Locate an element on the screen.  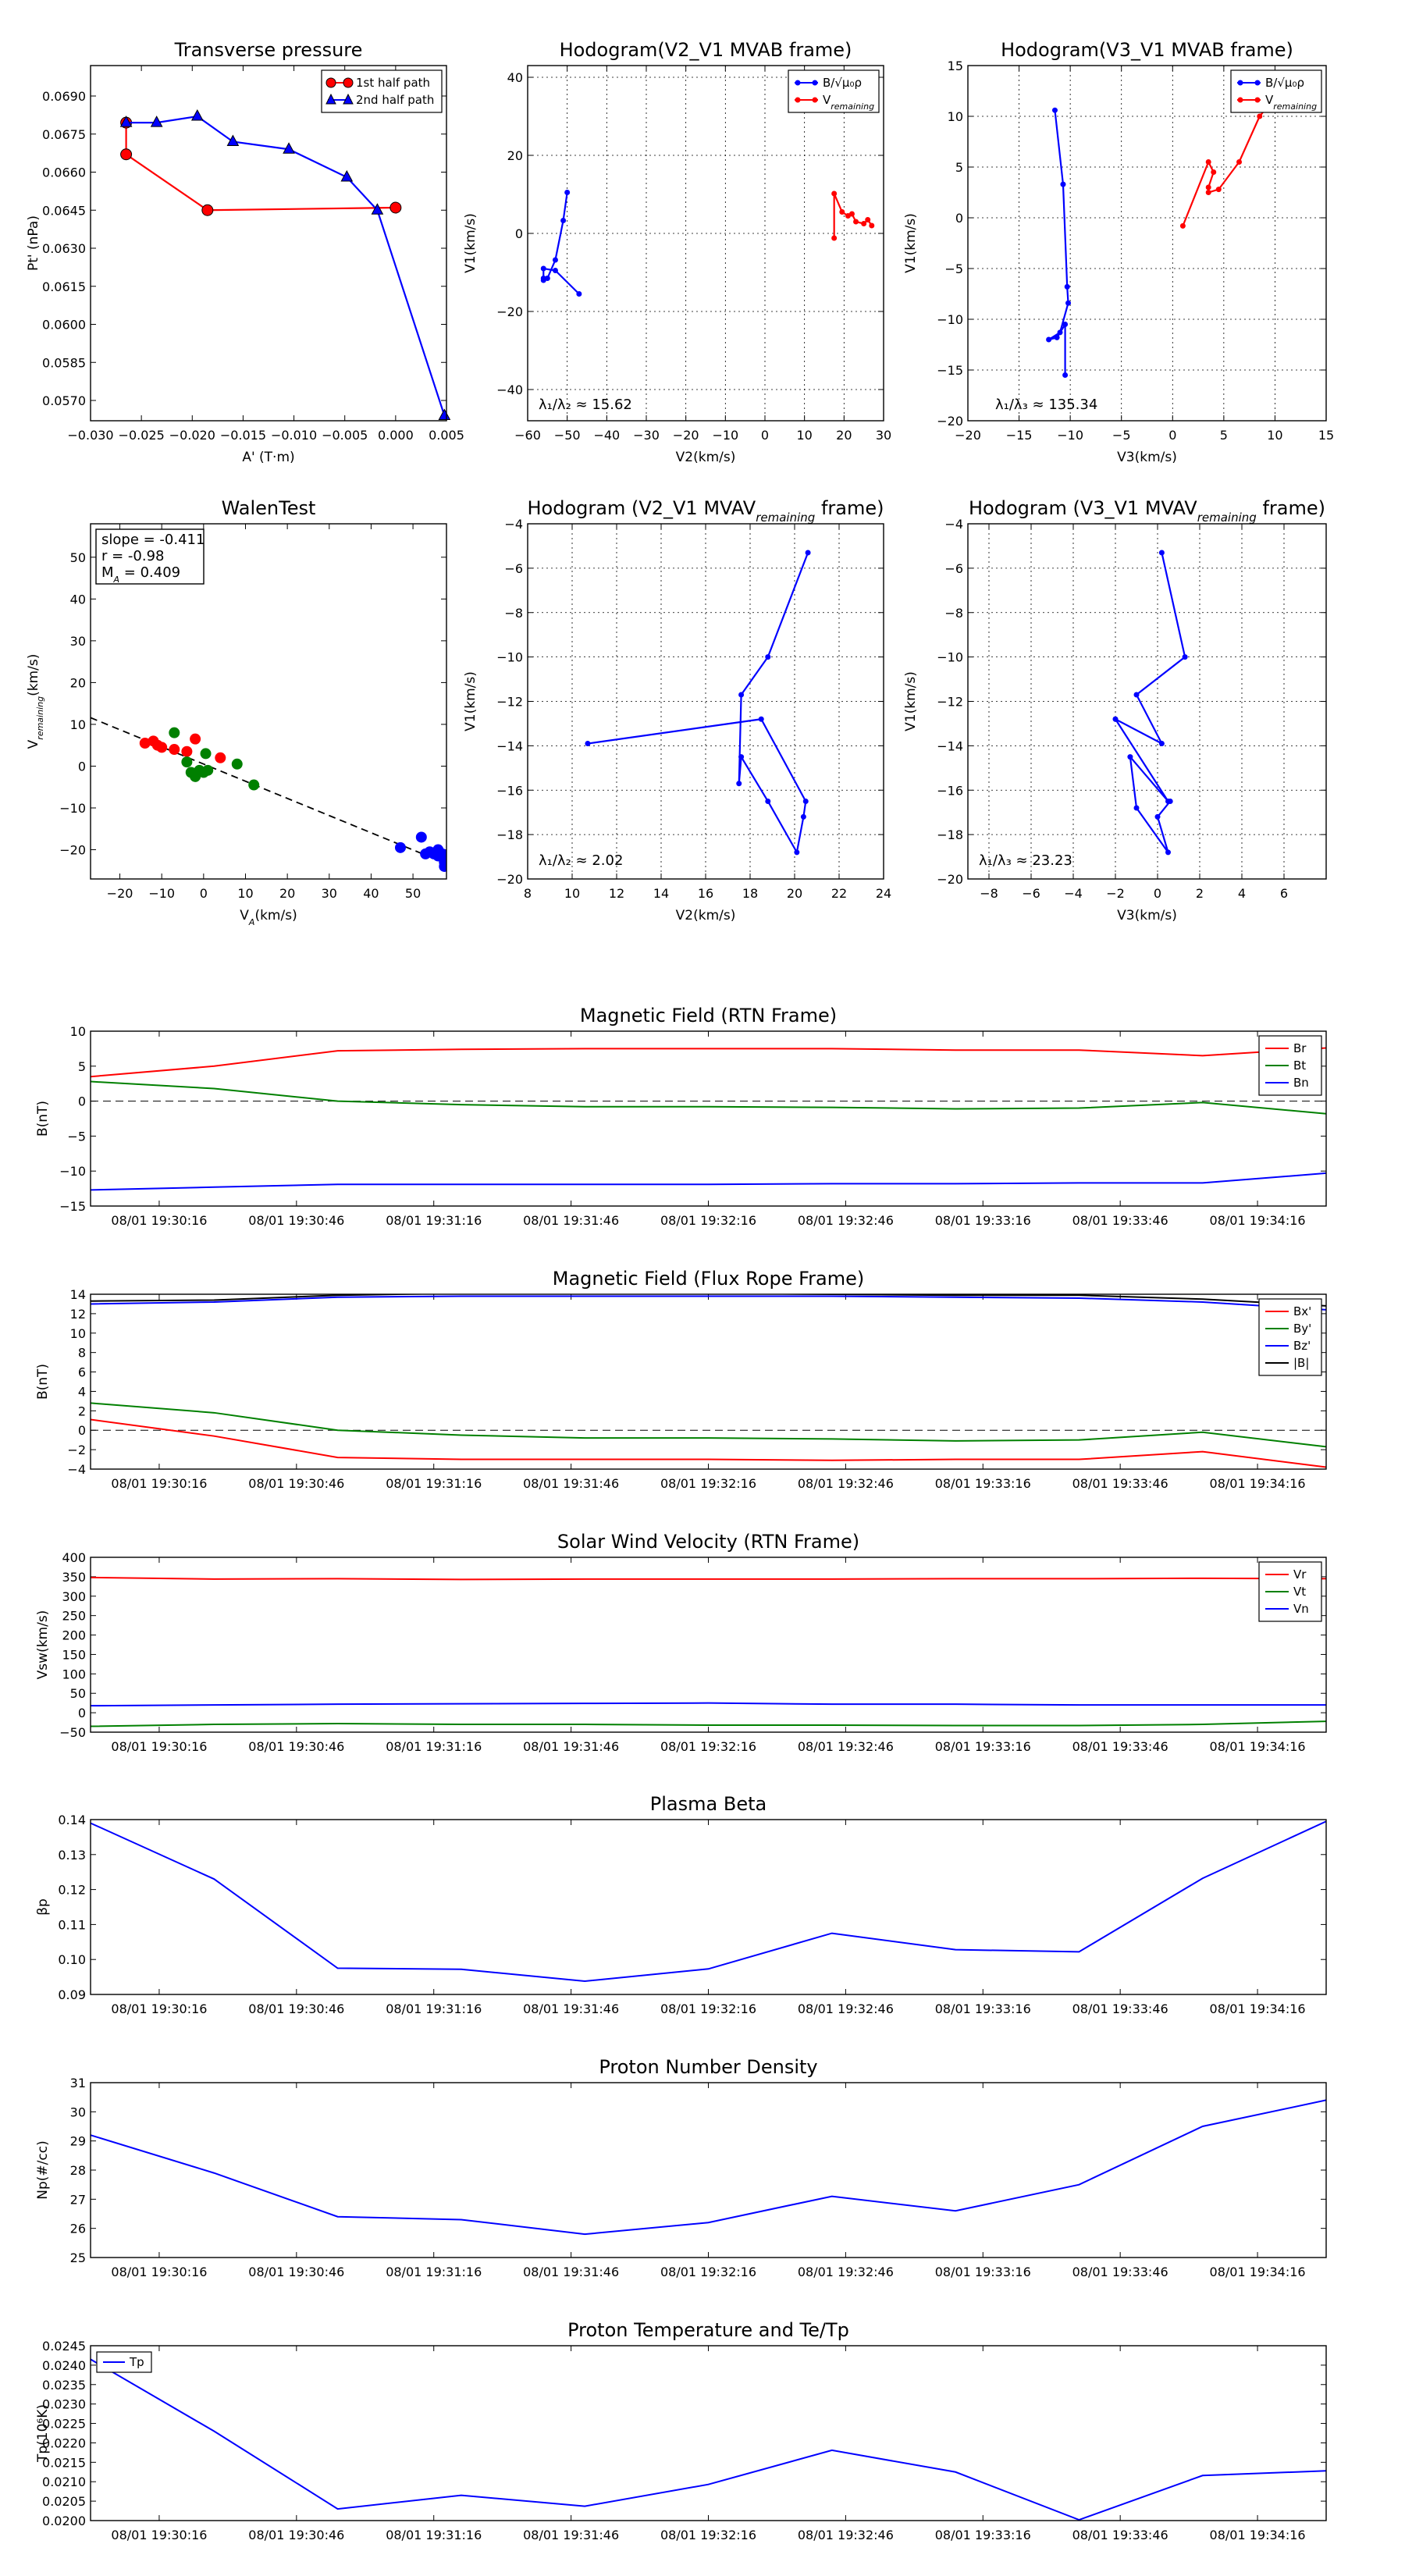
y-tick-label: −15 is located at coordinates (72, 1206).